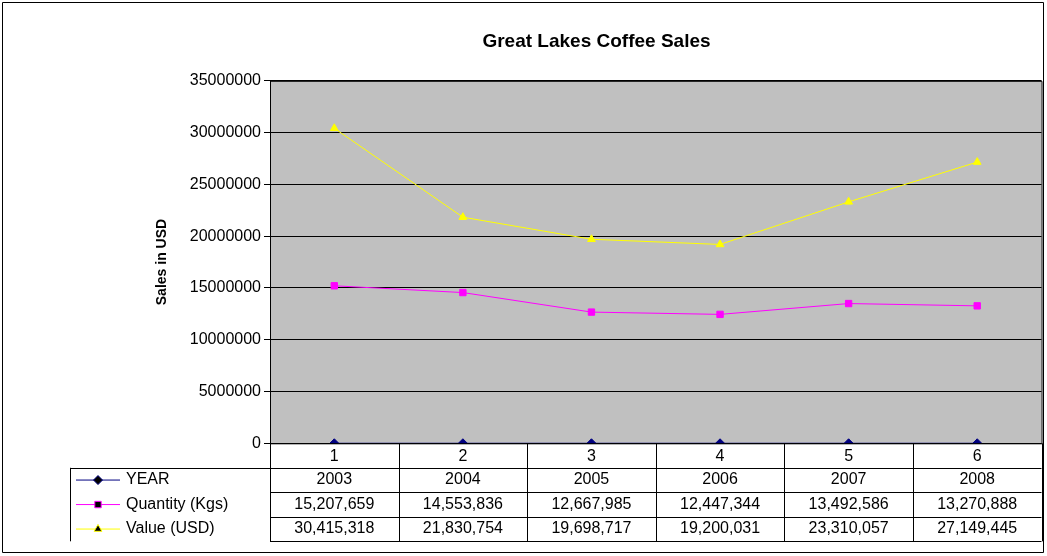  What do you see at coordinates (463, 456) in the screenshot?
I see `x-tick-label: 2` at bounding box center [463, 456].